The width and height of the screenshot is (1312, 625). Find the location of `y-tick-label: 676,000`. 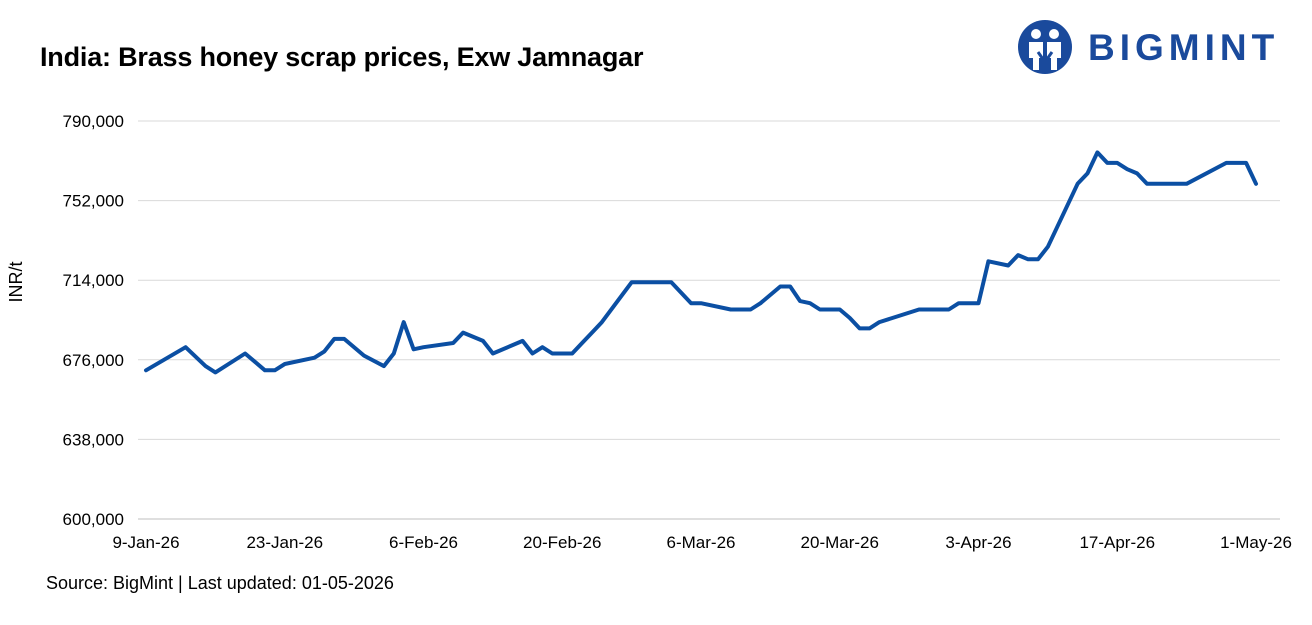

y-tick-label: 676,000 is located at coordinates (93, 360).